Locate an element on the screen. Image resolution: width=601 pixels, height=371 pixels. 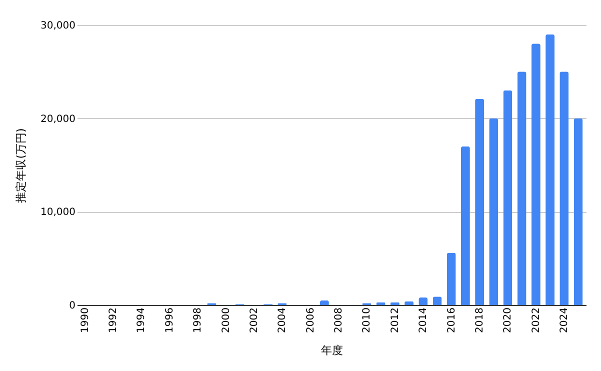
y-tick-label: 20,000 is located at coordinates (58, 119).